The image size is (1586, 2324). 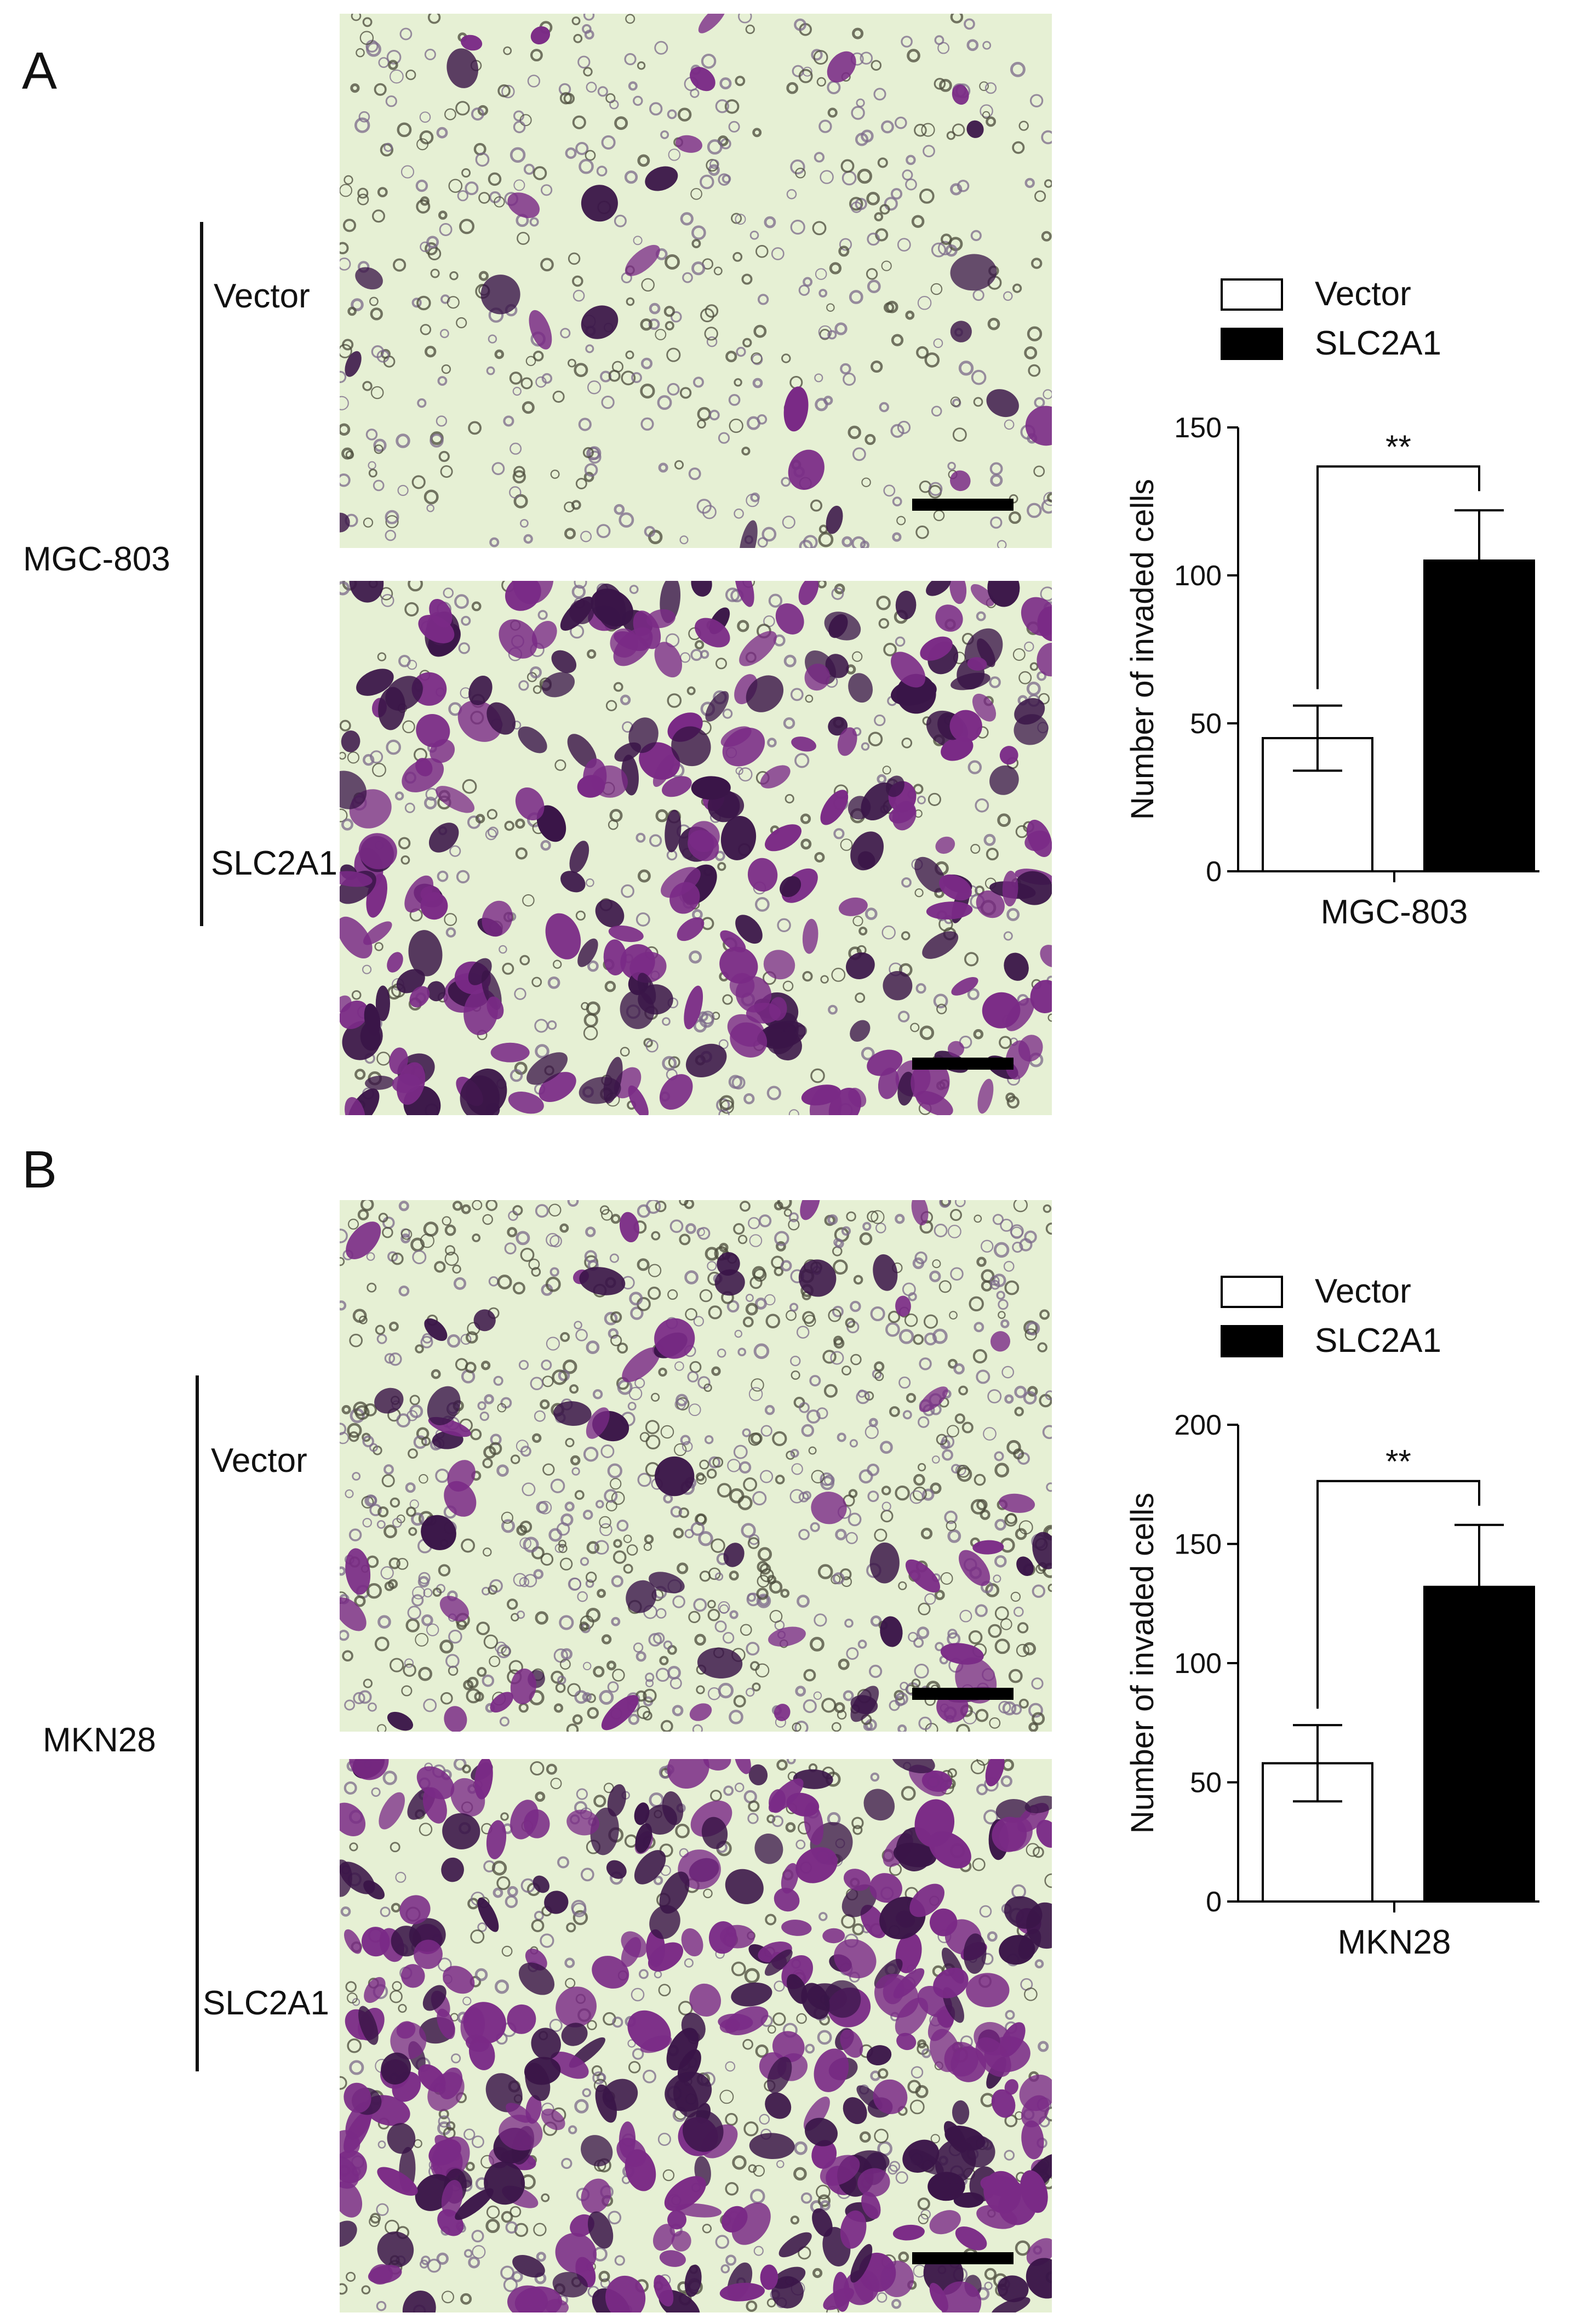 What do you see at coordinates (99, 1740) in the screenshot?
I see `panel-b-cell-line-label: MKN28` at bounding box center [99, 1740].